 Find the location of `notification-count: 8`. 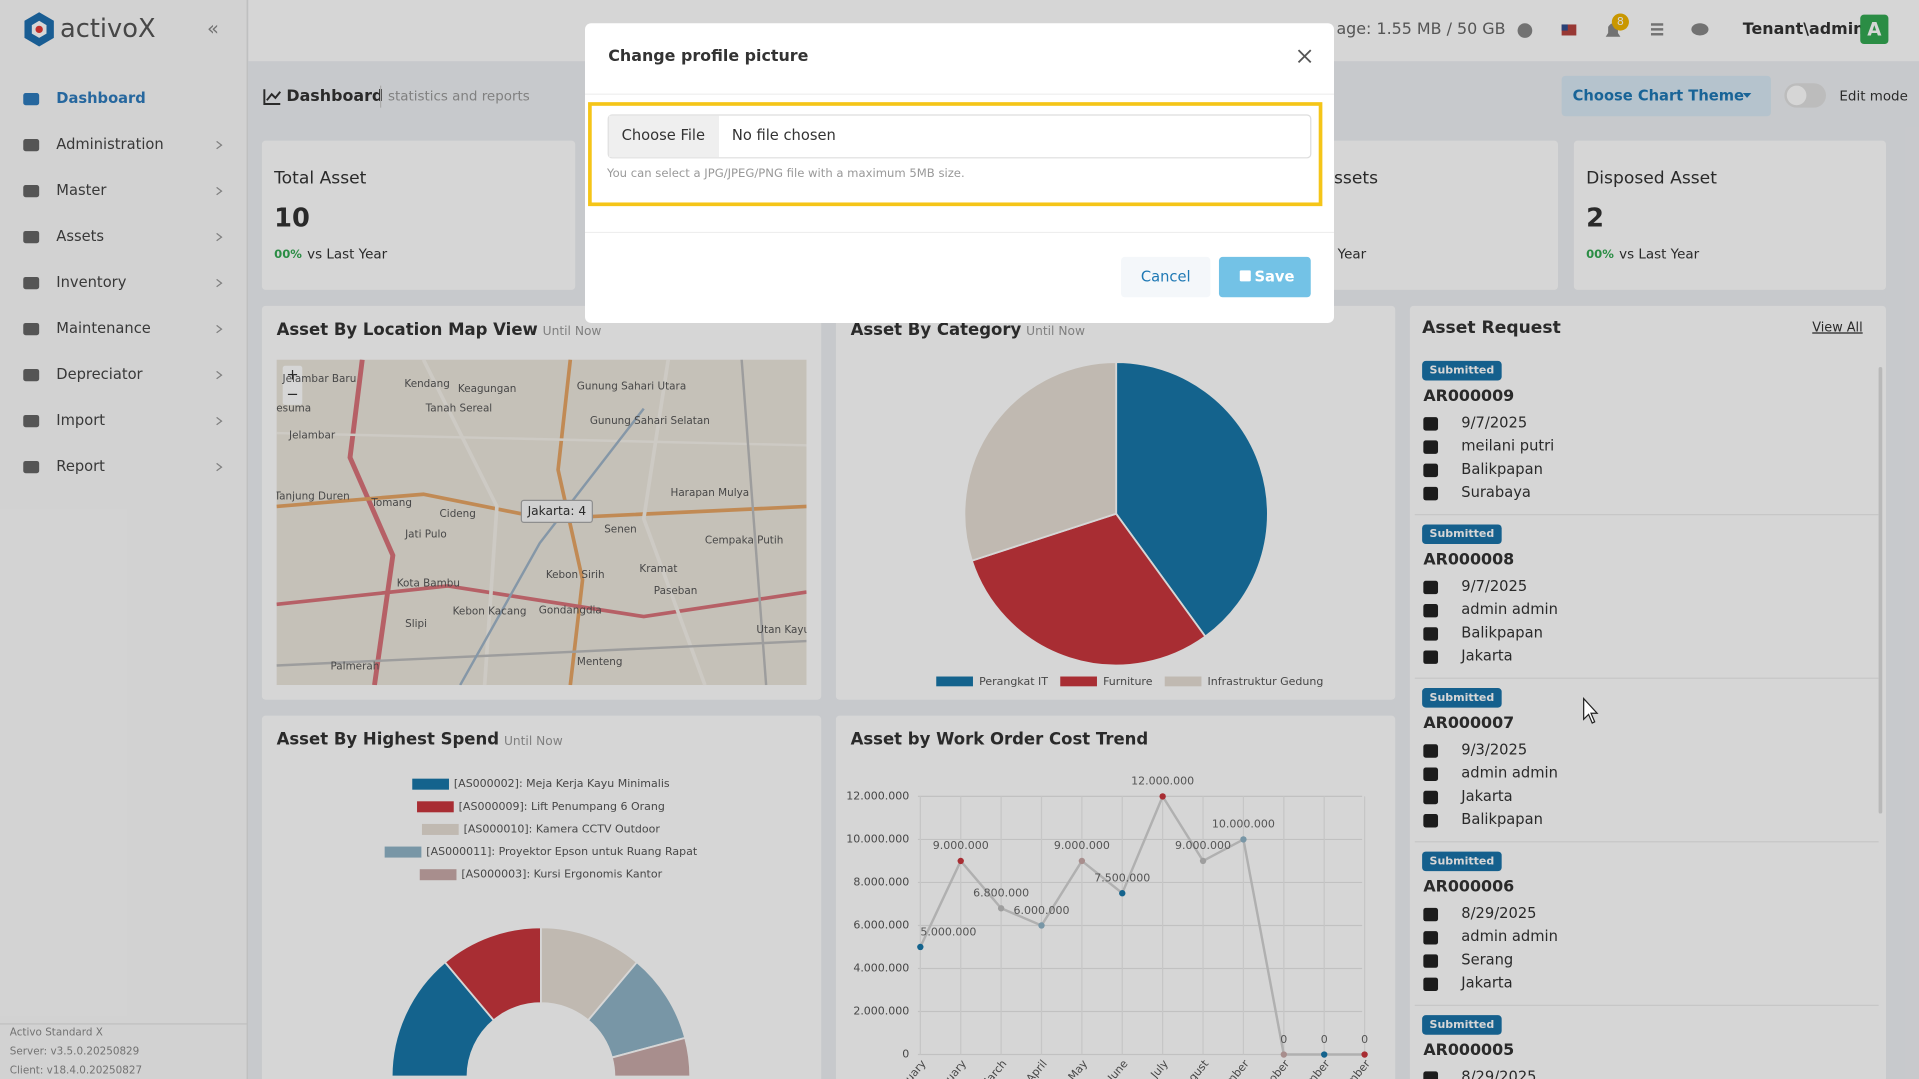

notification-count: 8 is located at coordinates (1620, 21).